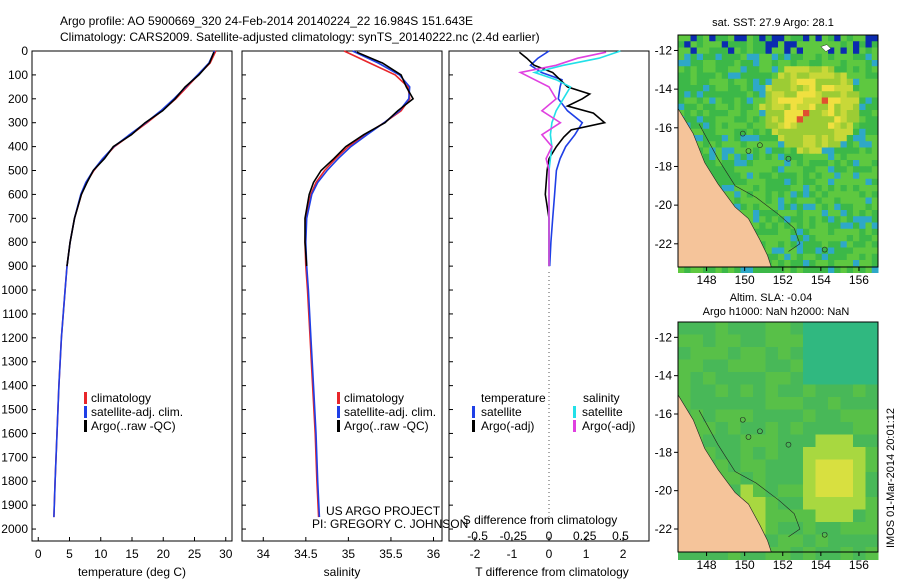  I want to click on legend-label-climatology: climatology, so click(121, 398).